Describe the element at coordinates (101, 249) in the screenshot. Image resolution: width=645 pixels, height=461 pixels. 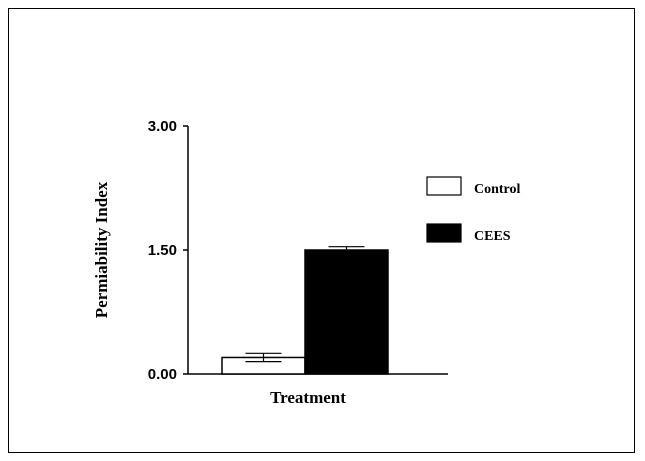
I see `y-axis-label: Permiability Index` at that location.